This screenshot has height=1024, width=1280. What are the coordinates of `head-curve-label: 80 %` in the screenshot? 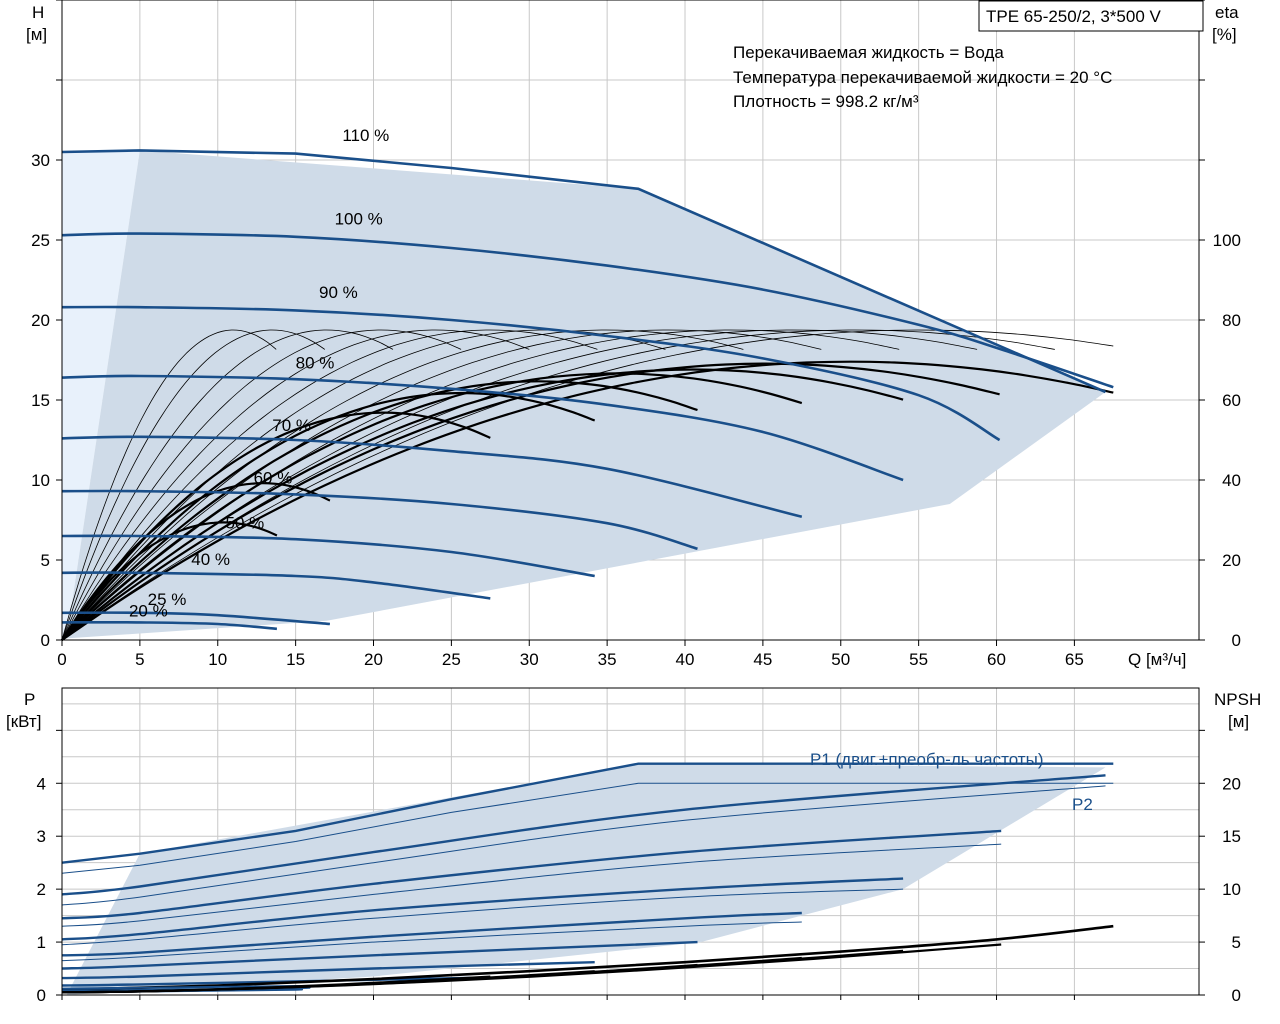 It's located at (315, 362).